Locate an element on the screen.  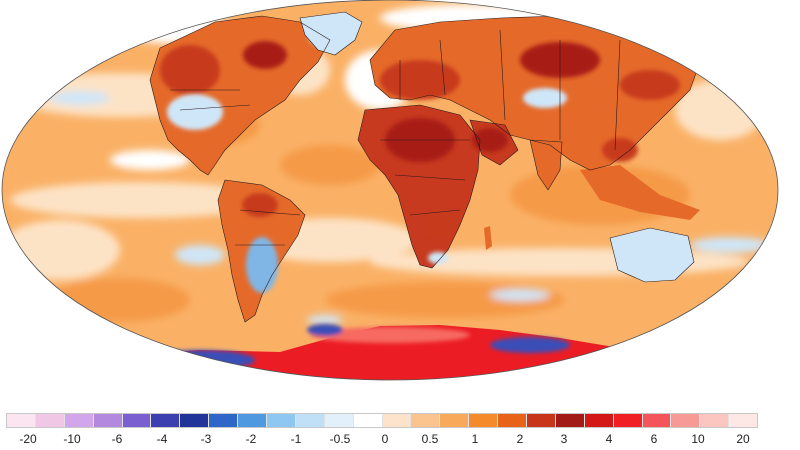
colorbar is located at coordinates (382, 420).